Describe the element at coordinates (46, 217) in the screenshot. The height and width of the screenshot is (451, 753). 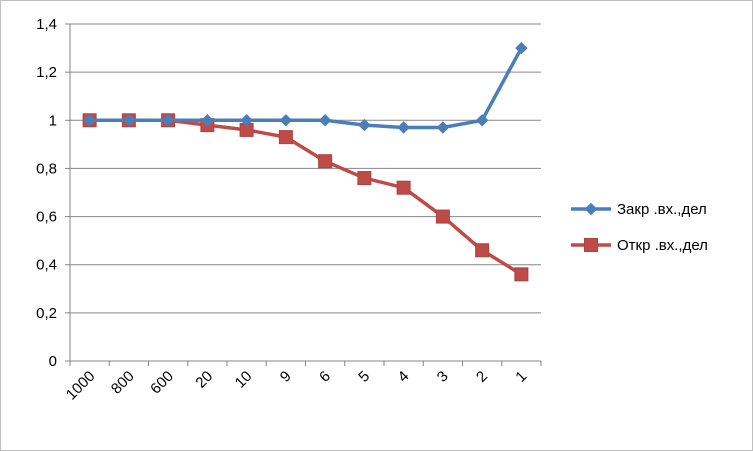
I see `y-tick-label: 0,6` at that location.